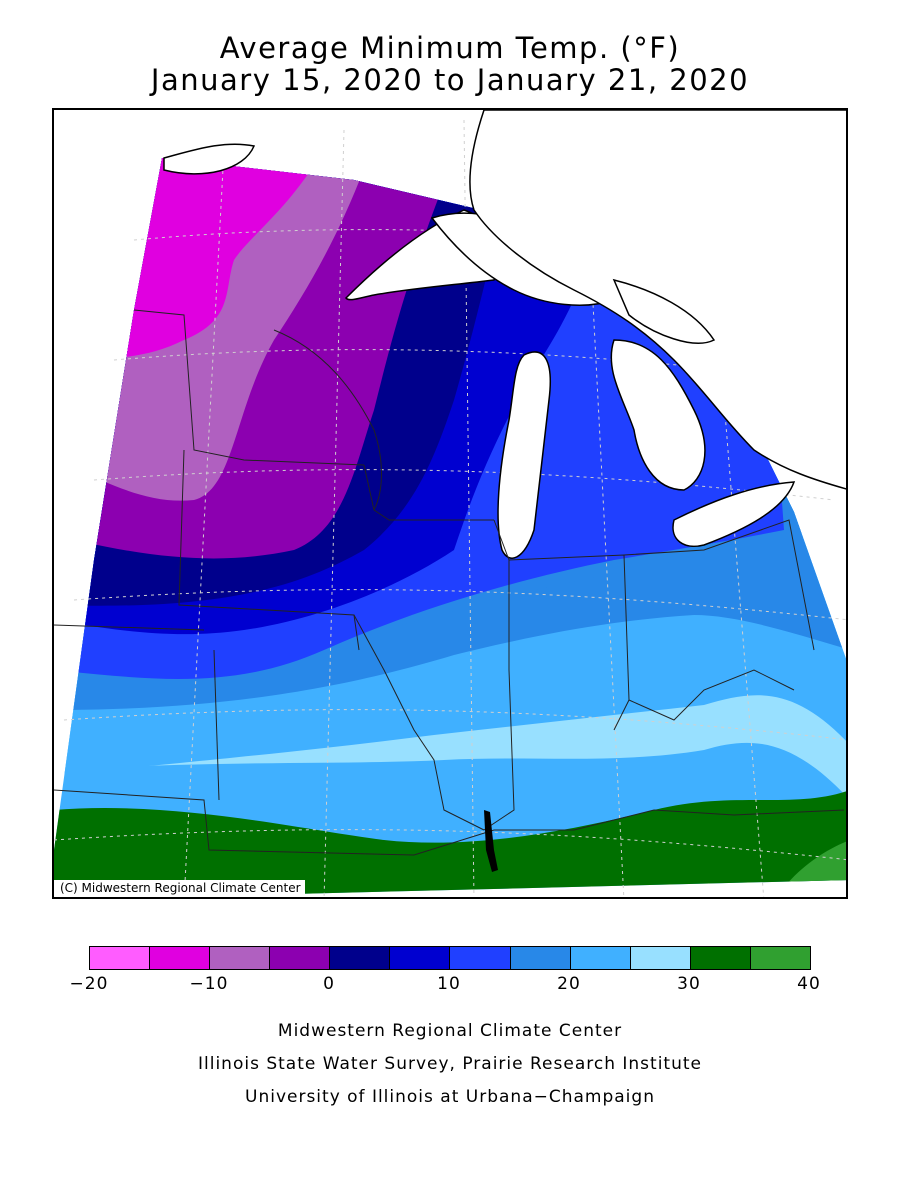  What do you see at coordinates (449, 984) in the screenshot?
I see `legend-tick-label: 10` at bounding box center [449, 984].